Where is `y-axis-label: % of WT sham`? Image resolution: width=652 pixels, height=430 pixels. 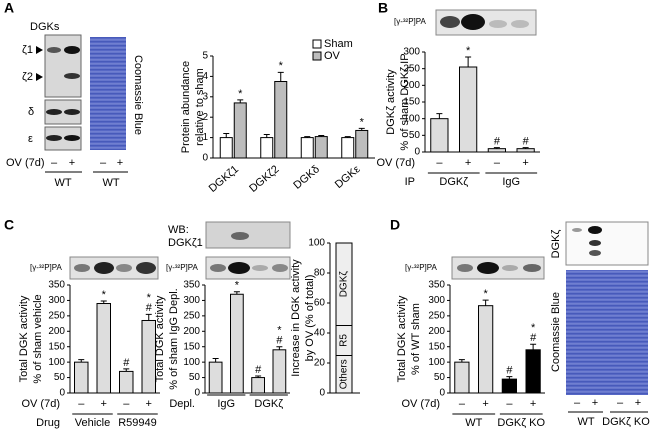 y-axis-label: % of WT sham is located at coordinates (416, 339).